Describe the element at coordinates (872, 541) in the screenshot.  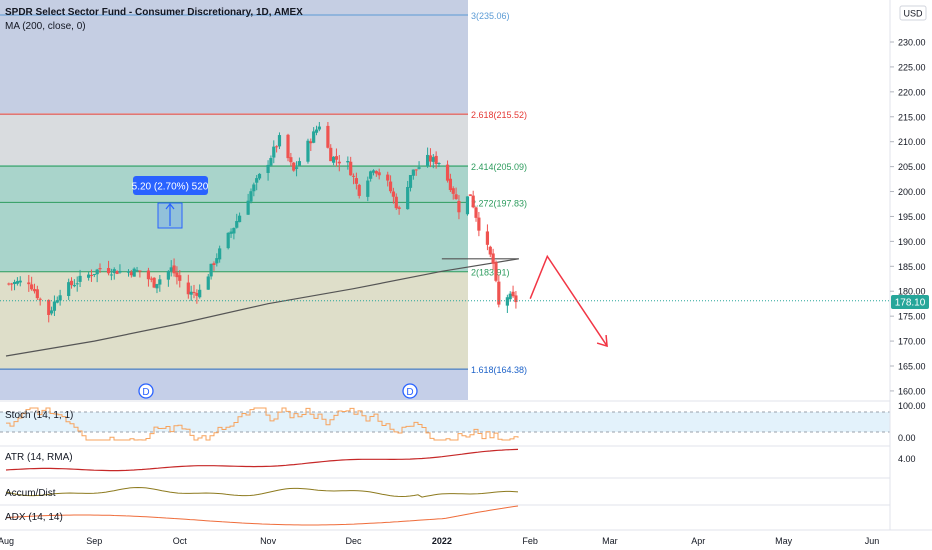
I see `time-tick-label: Jun` at that location.